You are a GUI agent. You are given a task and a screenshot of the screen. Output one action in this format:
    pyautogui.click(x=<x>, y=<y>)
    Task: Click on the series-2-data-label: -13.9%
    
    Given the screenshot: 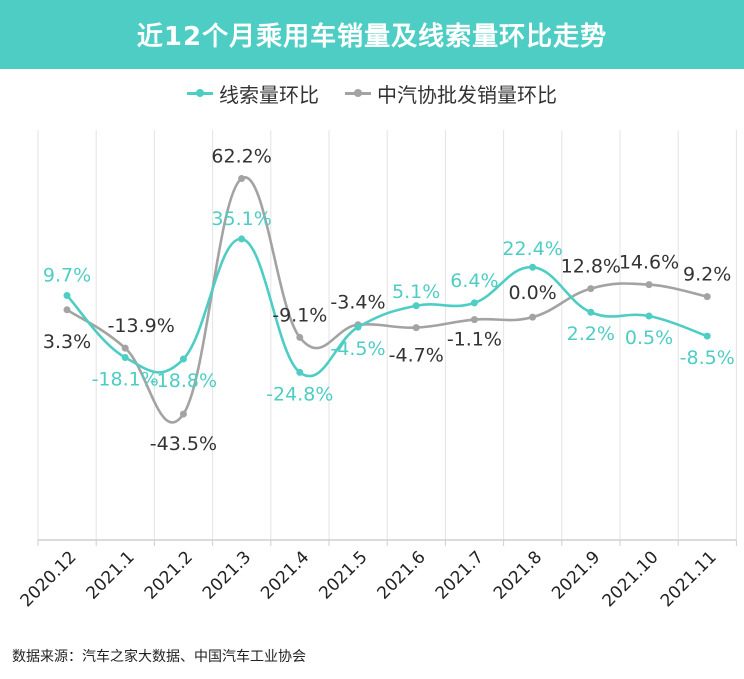 What is the action you would take?
    pyautogui.click(x=141, y=326)
    